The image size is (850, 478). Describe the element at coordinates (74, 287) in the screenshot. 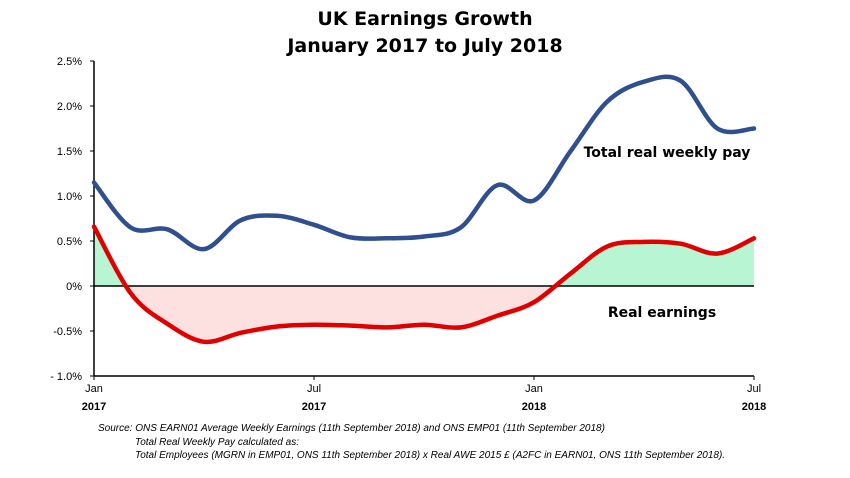

I see `y-tick-label: 0%` at that location.